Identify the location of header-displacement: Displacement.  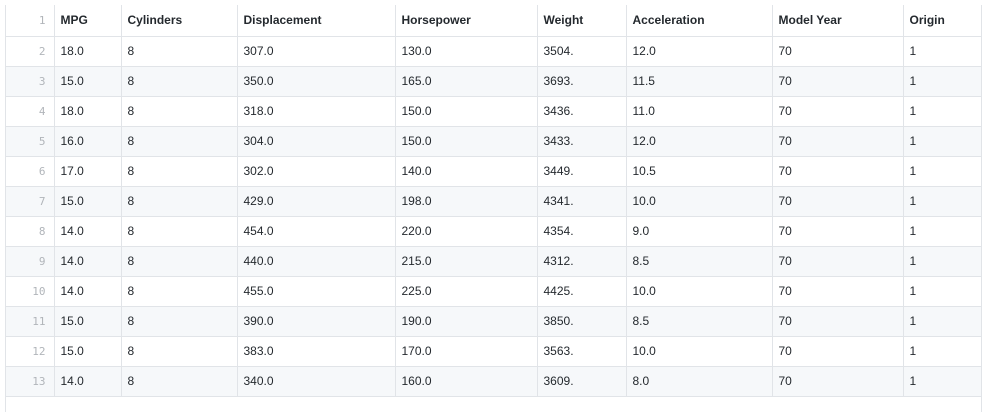
(315, 21).